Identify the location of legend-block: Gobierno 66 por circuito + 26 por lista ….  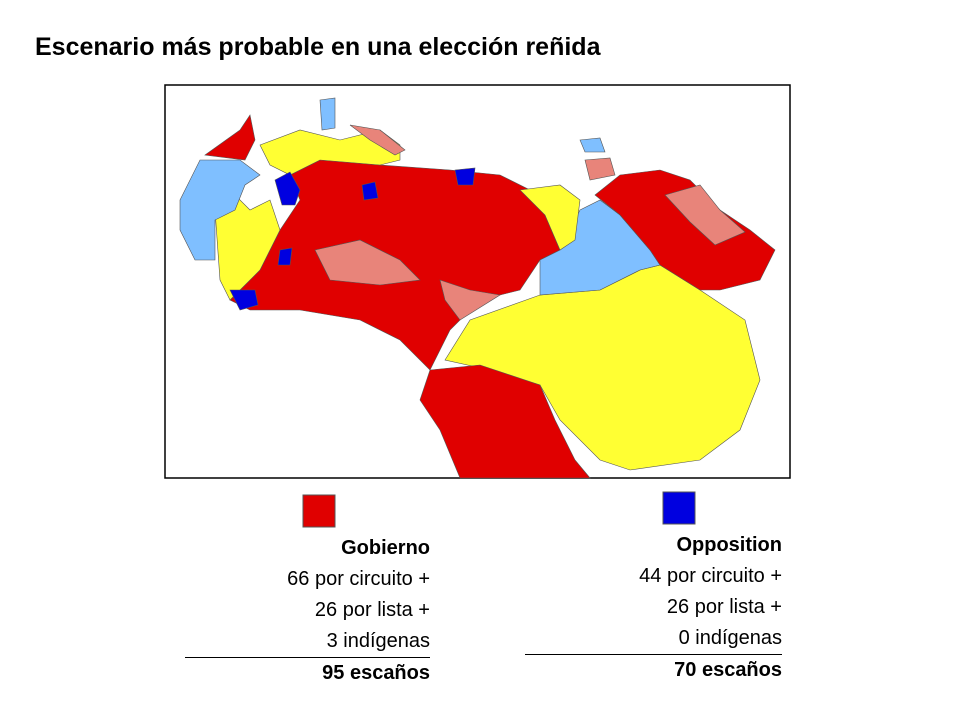
(307, 611).